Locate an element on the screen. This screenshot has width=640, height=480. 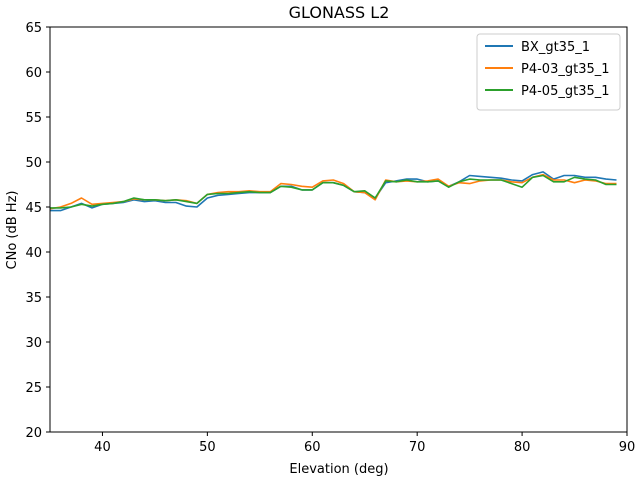
y-tick-label: 45 is located at coordinates (33, 208).